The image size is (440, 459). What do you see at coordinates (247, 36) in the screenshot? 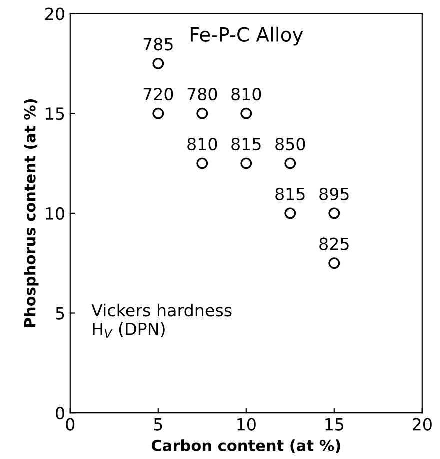
I see `text: Fe-P-C Alloy` at bounding box center [247, 36].